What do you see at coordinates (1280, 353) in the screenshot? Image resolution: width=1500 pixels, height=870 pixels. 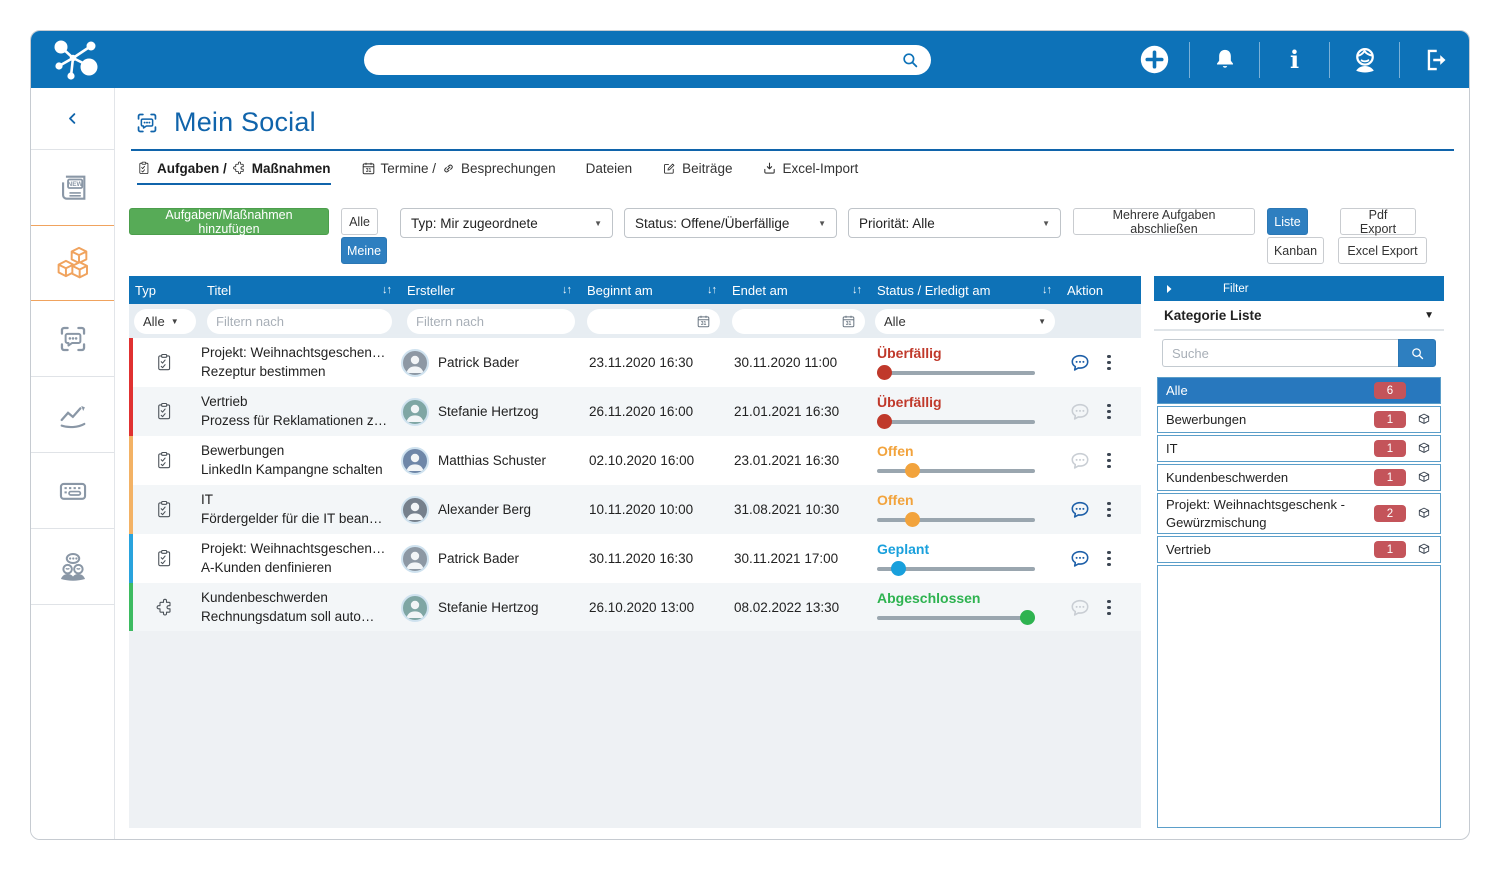 I see `category-search-input` at bounding box center [1280, 353].